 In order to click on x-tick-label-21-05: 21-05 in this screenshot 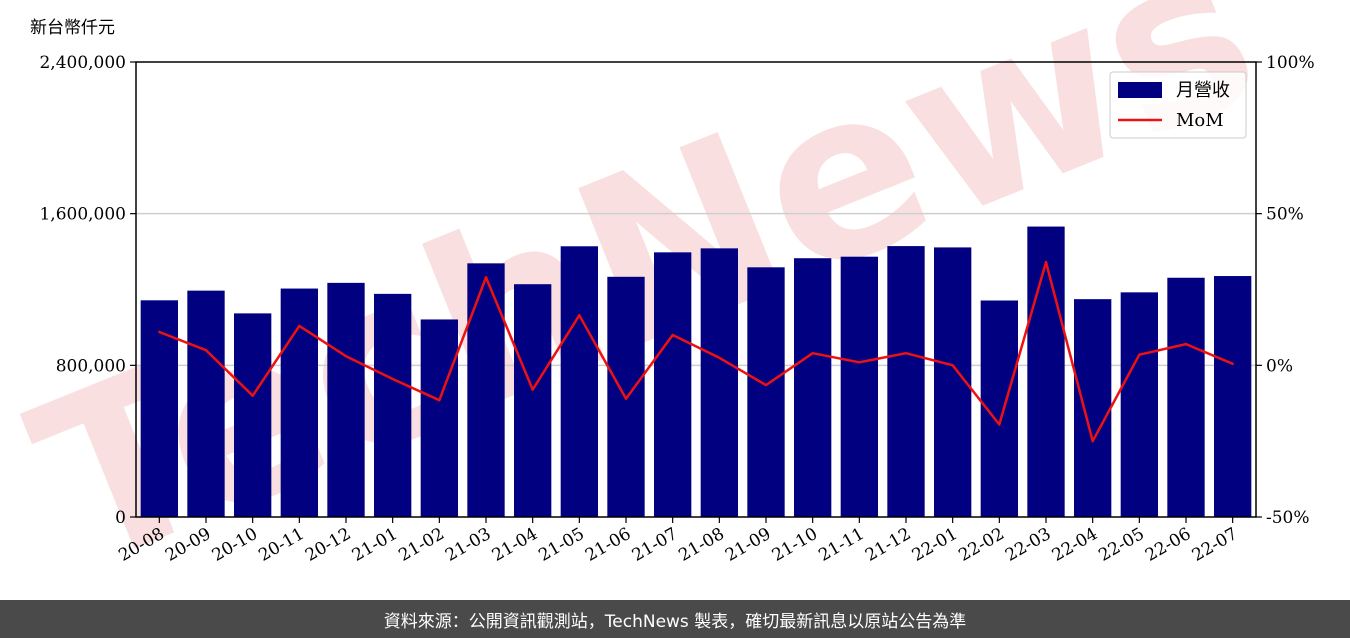, I will do `click(561, 545)`.